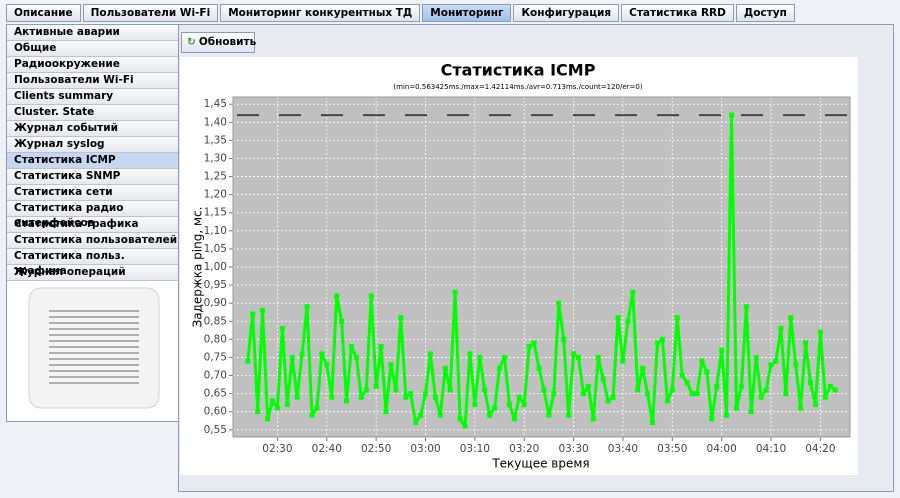  What do you see at coordinates (93, 33) in the screenshot?
I see `menu-item: Активные аварии` at bounding box center [93, 33].